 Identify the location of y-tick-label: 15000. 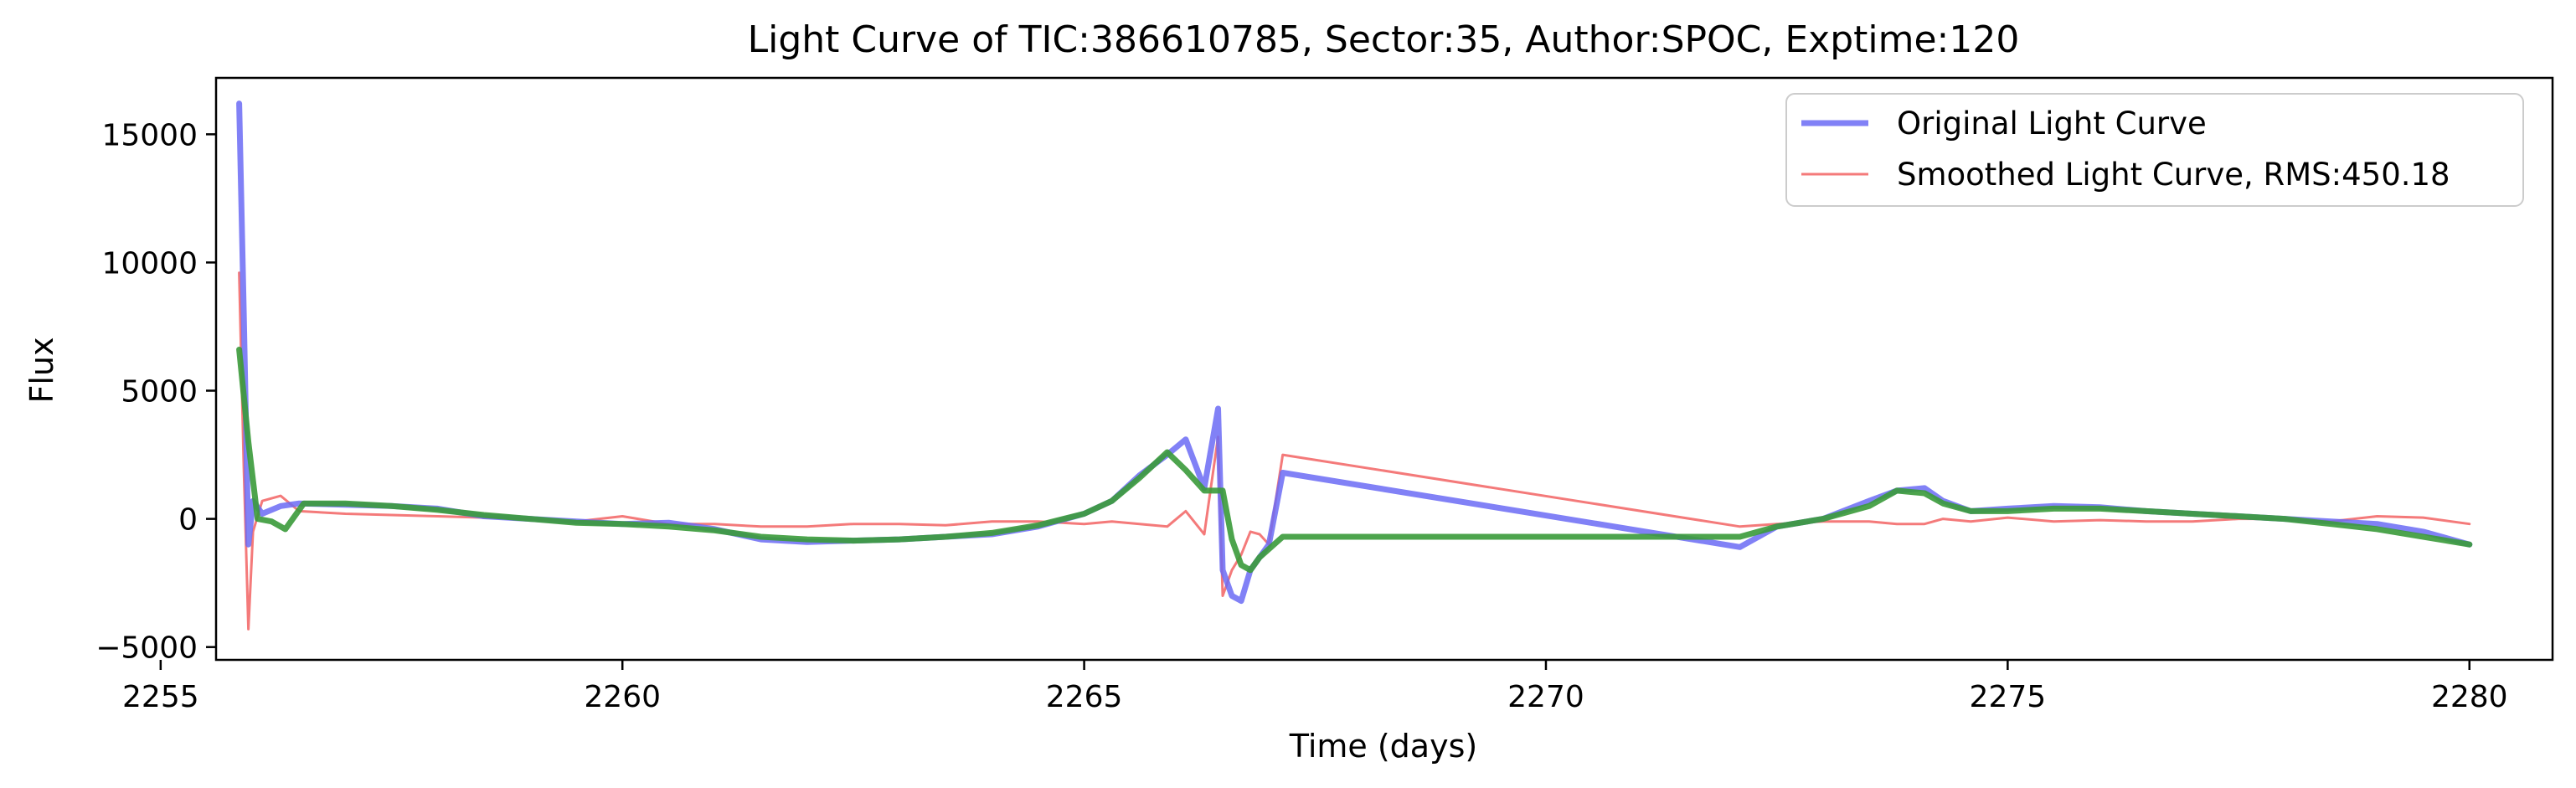
(149, 135).